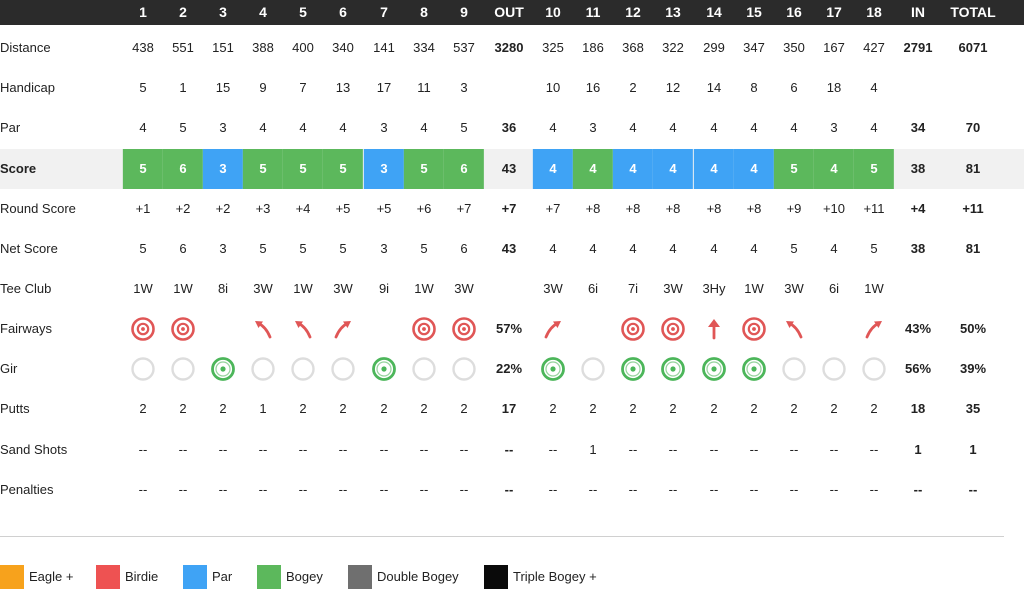 The height and width of the screenshot is (613, 1024). I want to click on row-label-handicap: Handicap, so click(27, 87).